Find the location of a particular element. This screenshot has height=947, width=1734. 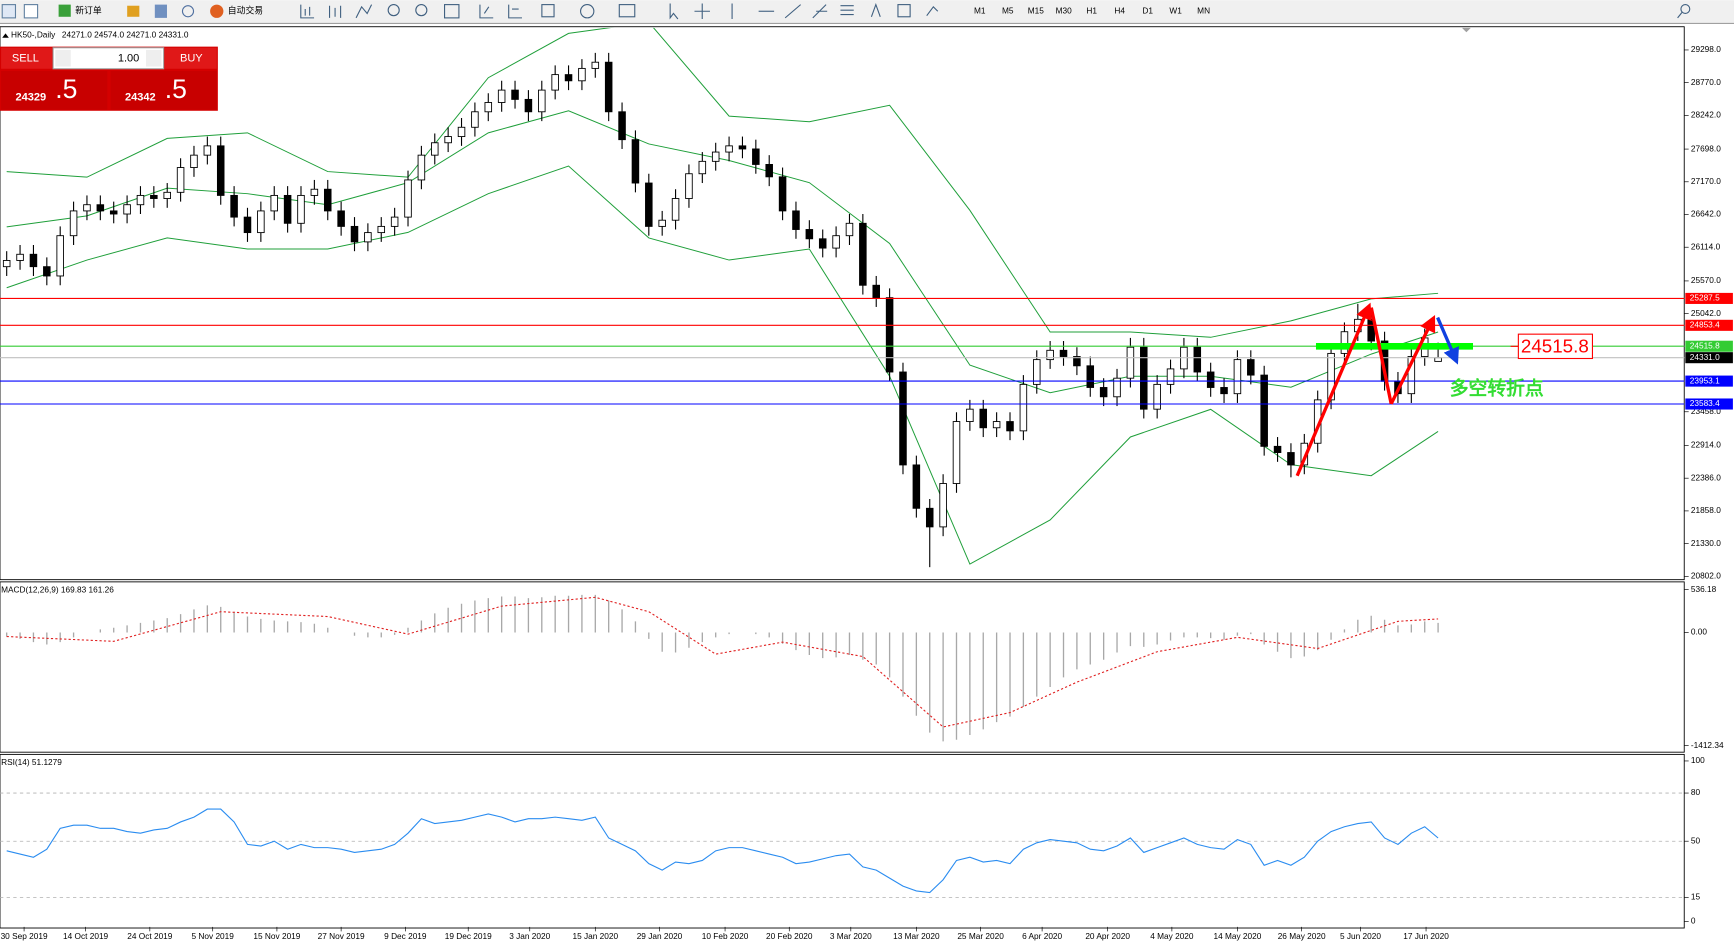

x-tick-label: 27 Nov 2019 is located at coordinates (341, 936).